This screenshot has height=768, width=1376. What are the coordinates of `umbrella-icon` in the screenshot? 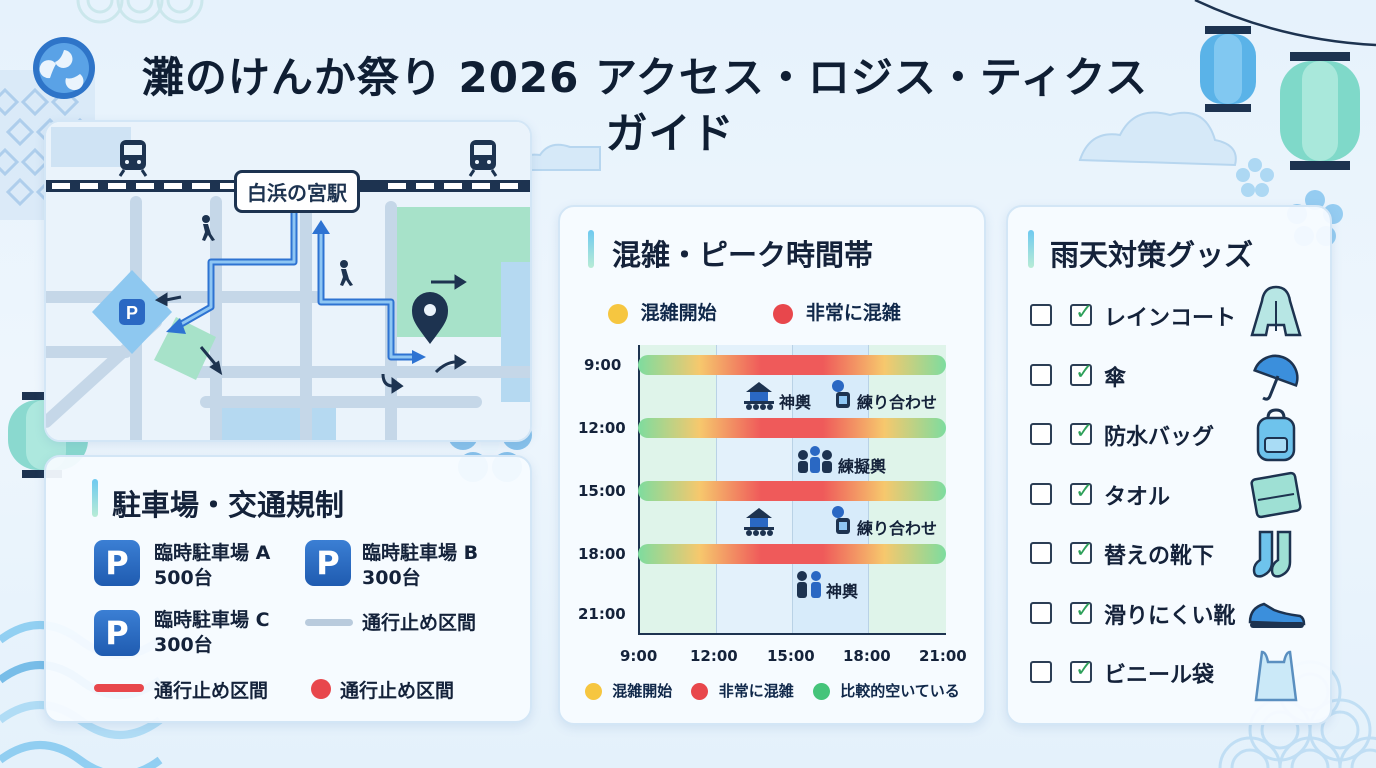 It's located at (1276, 377).